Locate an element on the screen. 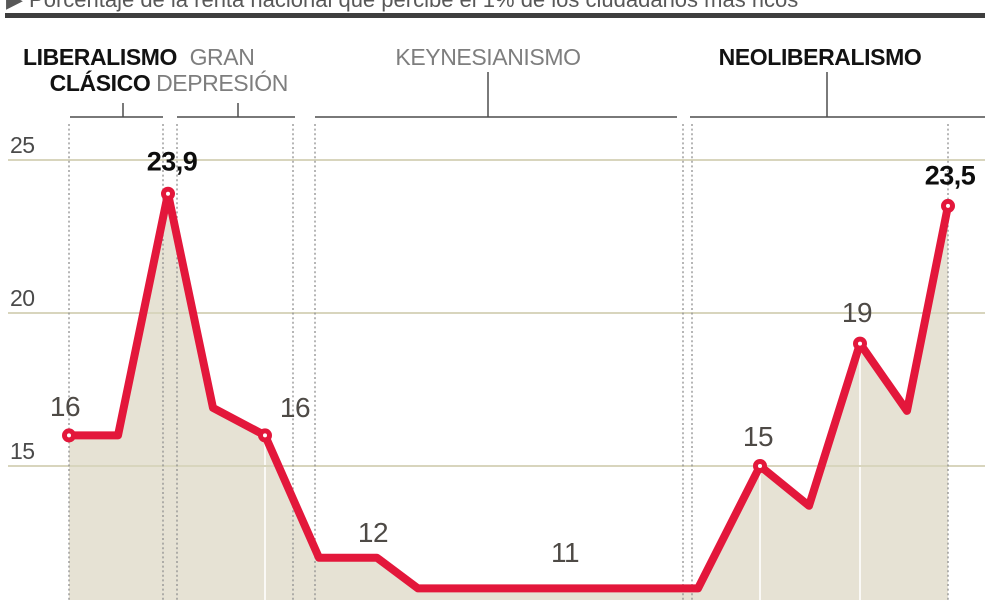 Image resolution: width=990 pixels, height=600 pixels. y-axis-tick-label: 15 is located at coordinates (22, 451).